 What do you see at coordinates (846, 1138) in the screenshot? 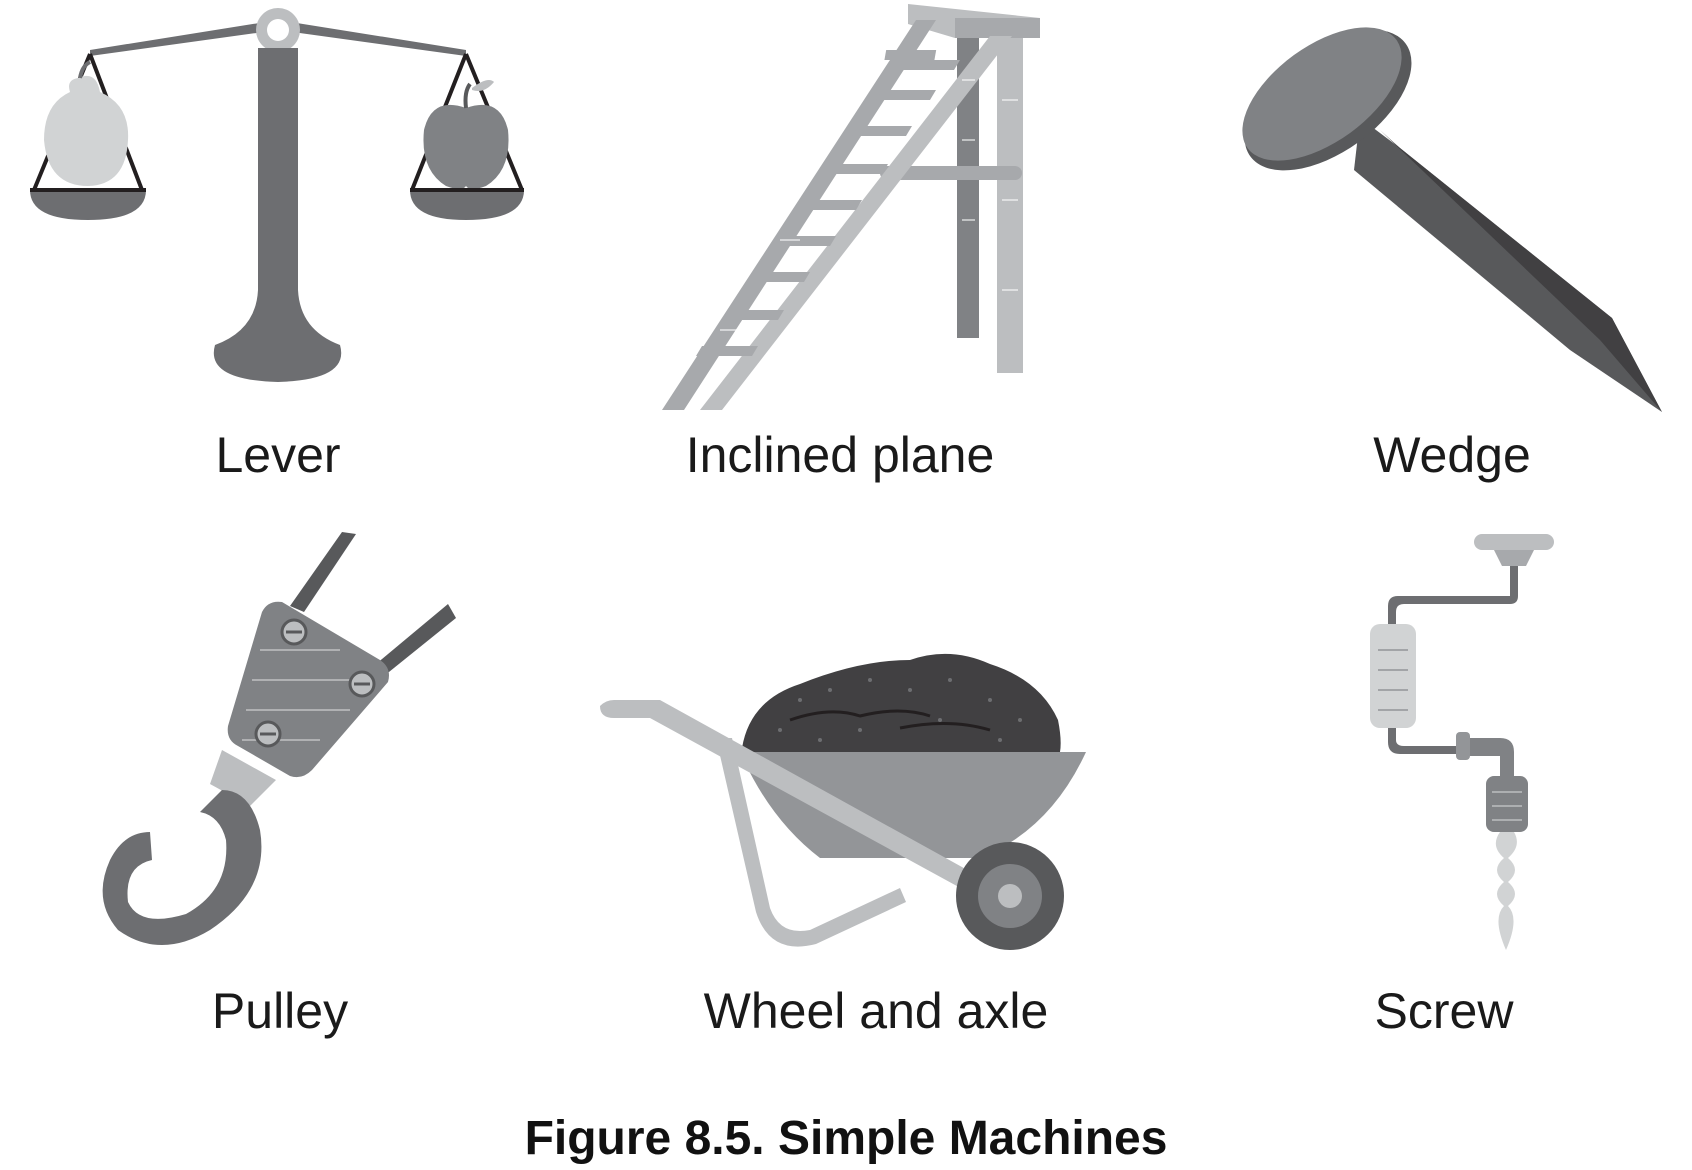
I see `figure-caption: Figure 8.5. Simple Machines` at bounding box center [846, 1138].